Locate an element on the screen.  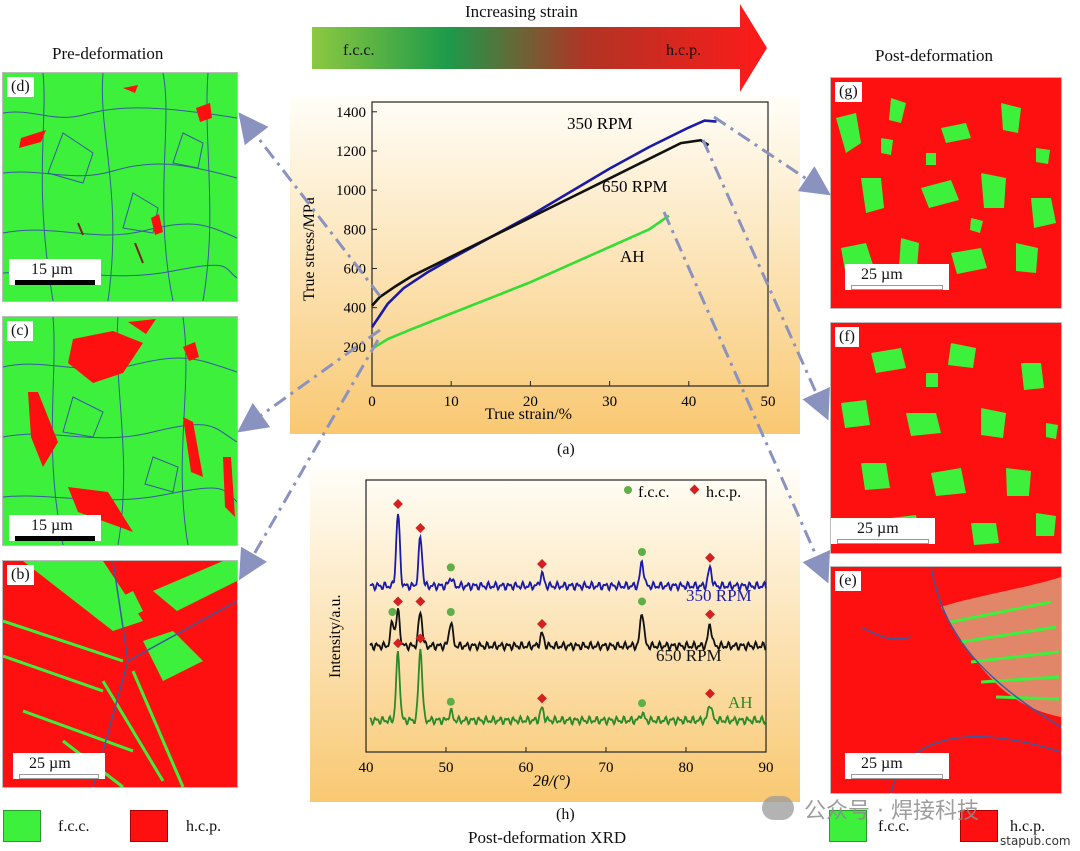
panel-c-label: (c) is located at coordinates (20, 331).